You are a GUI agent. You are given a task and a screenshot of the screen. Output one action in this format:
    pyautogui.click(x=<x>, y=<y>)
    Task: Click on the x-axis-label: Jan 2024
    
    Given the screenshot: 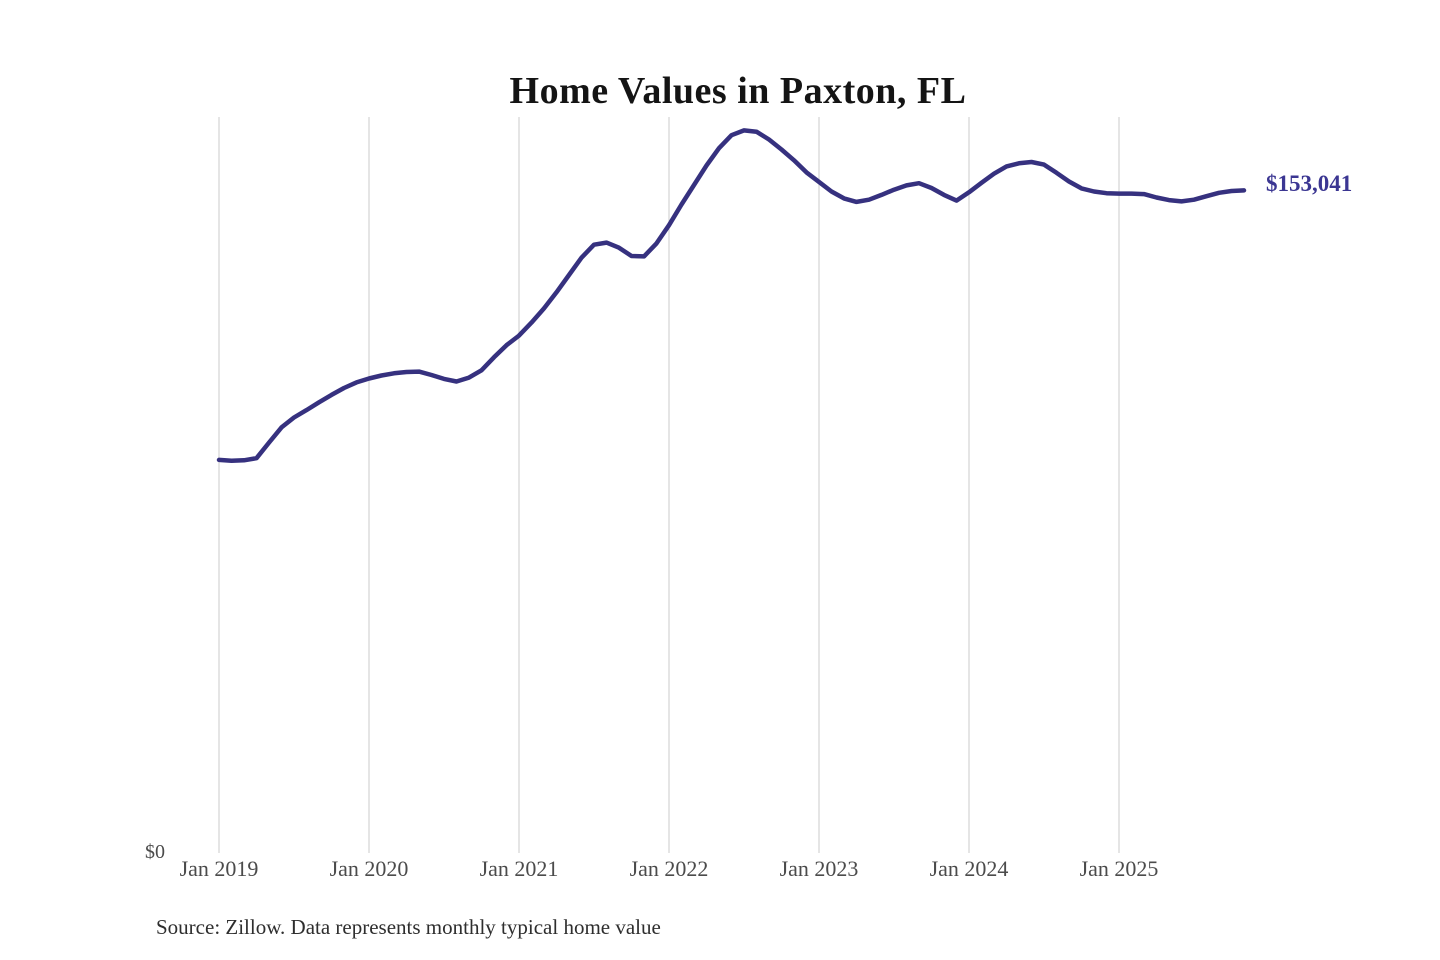 What is the action you would take?
    pyautogui.click(x=969, y=868)
    